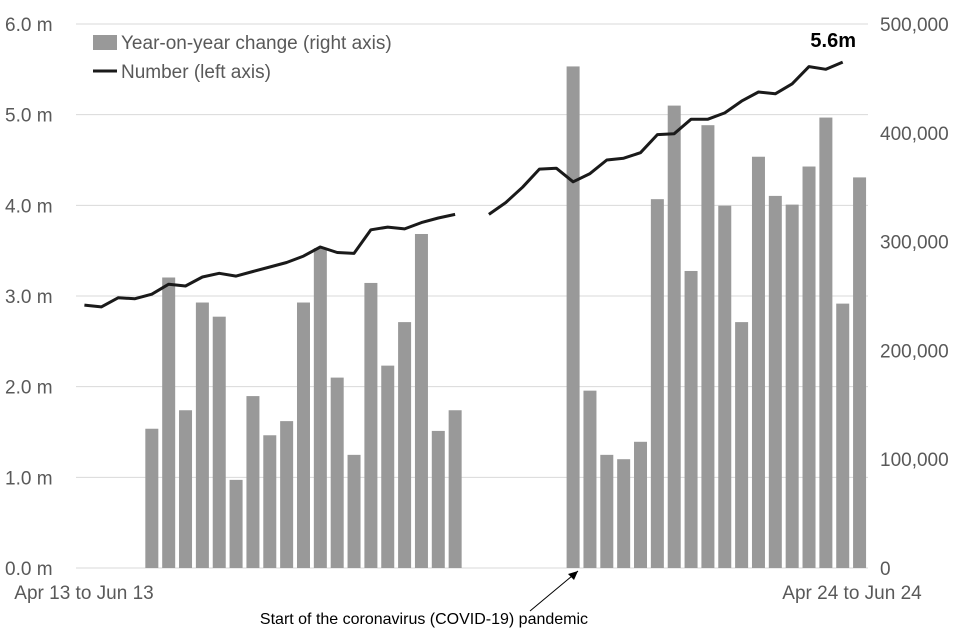 Image resolution: width=960 pixels, height=640 pixels. Describe the element at coordinates (914, 134) in the screenshot. I see `right-tick-label: 400,000` at that location.